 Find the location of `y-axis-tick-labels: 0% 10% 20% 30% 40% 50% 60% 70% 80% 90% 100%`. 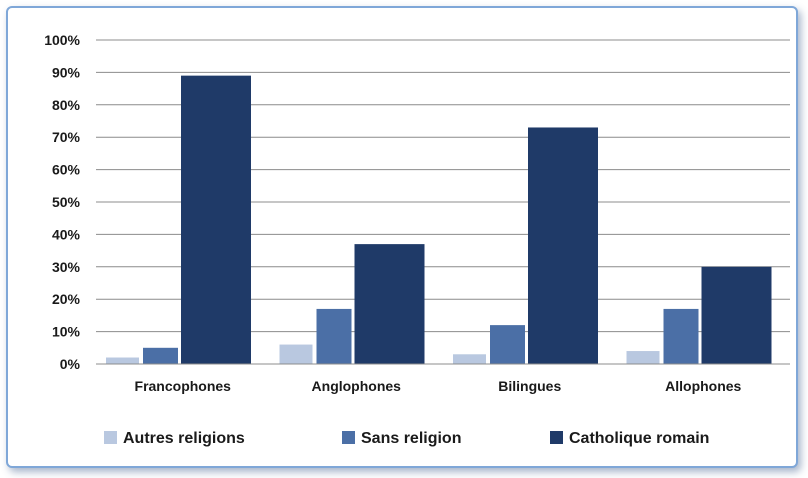

y-axis-tick-labels: 0% 10% 20% 30% 40% 50% 60% 70% 80% 90% 100% is located at coordinates (62, 202).